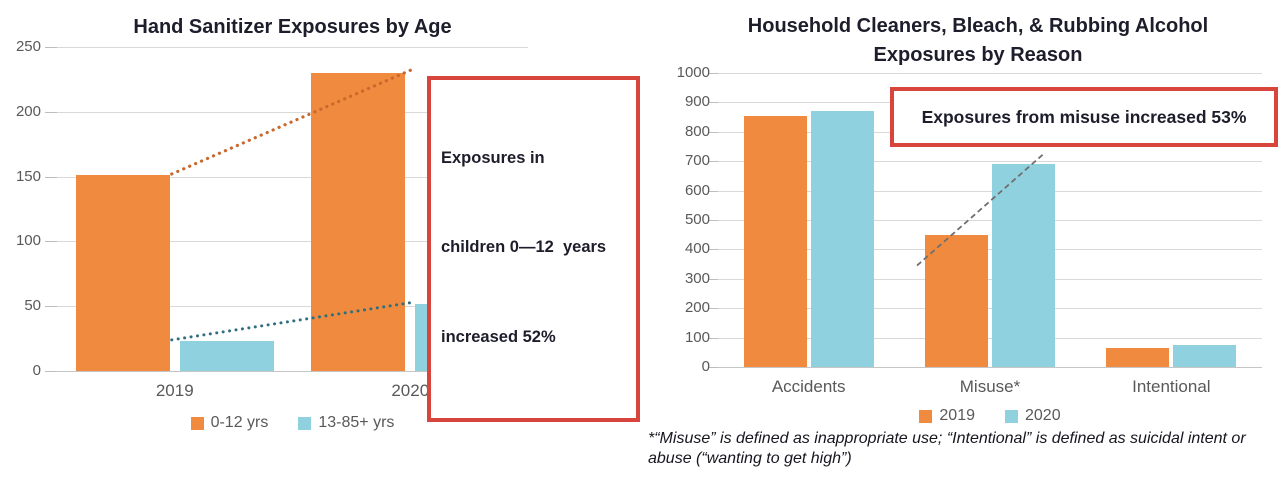 The width and height of the screenshot is (1284, 482). What do you see at coordinates (410, 390) in the screenshot?
I see `x-axis-label: 2020` at bounding box center [410, 390].